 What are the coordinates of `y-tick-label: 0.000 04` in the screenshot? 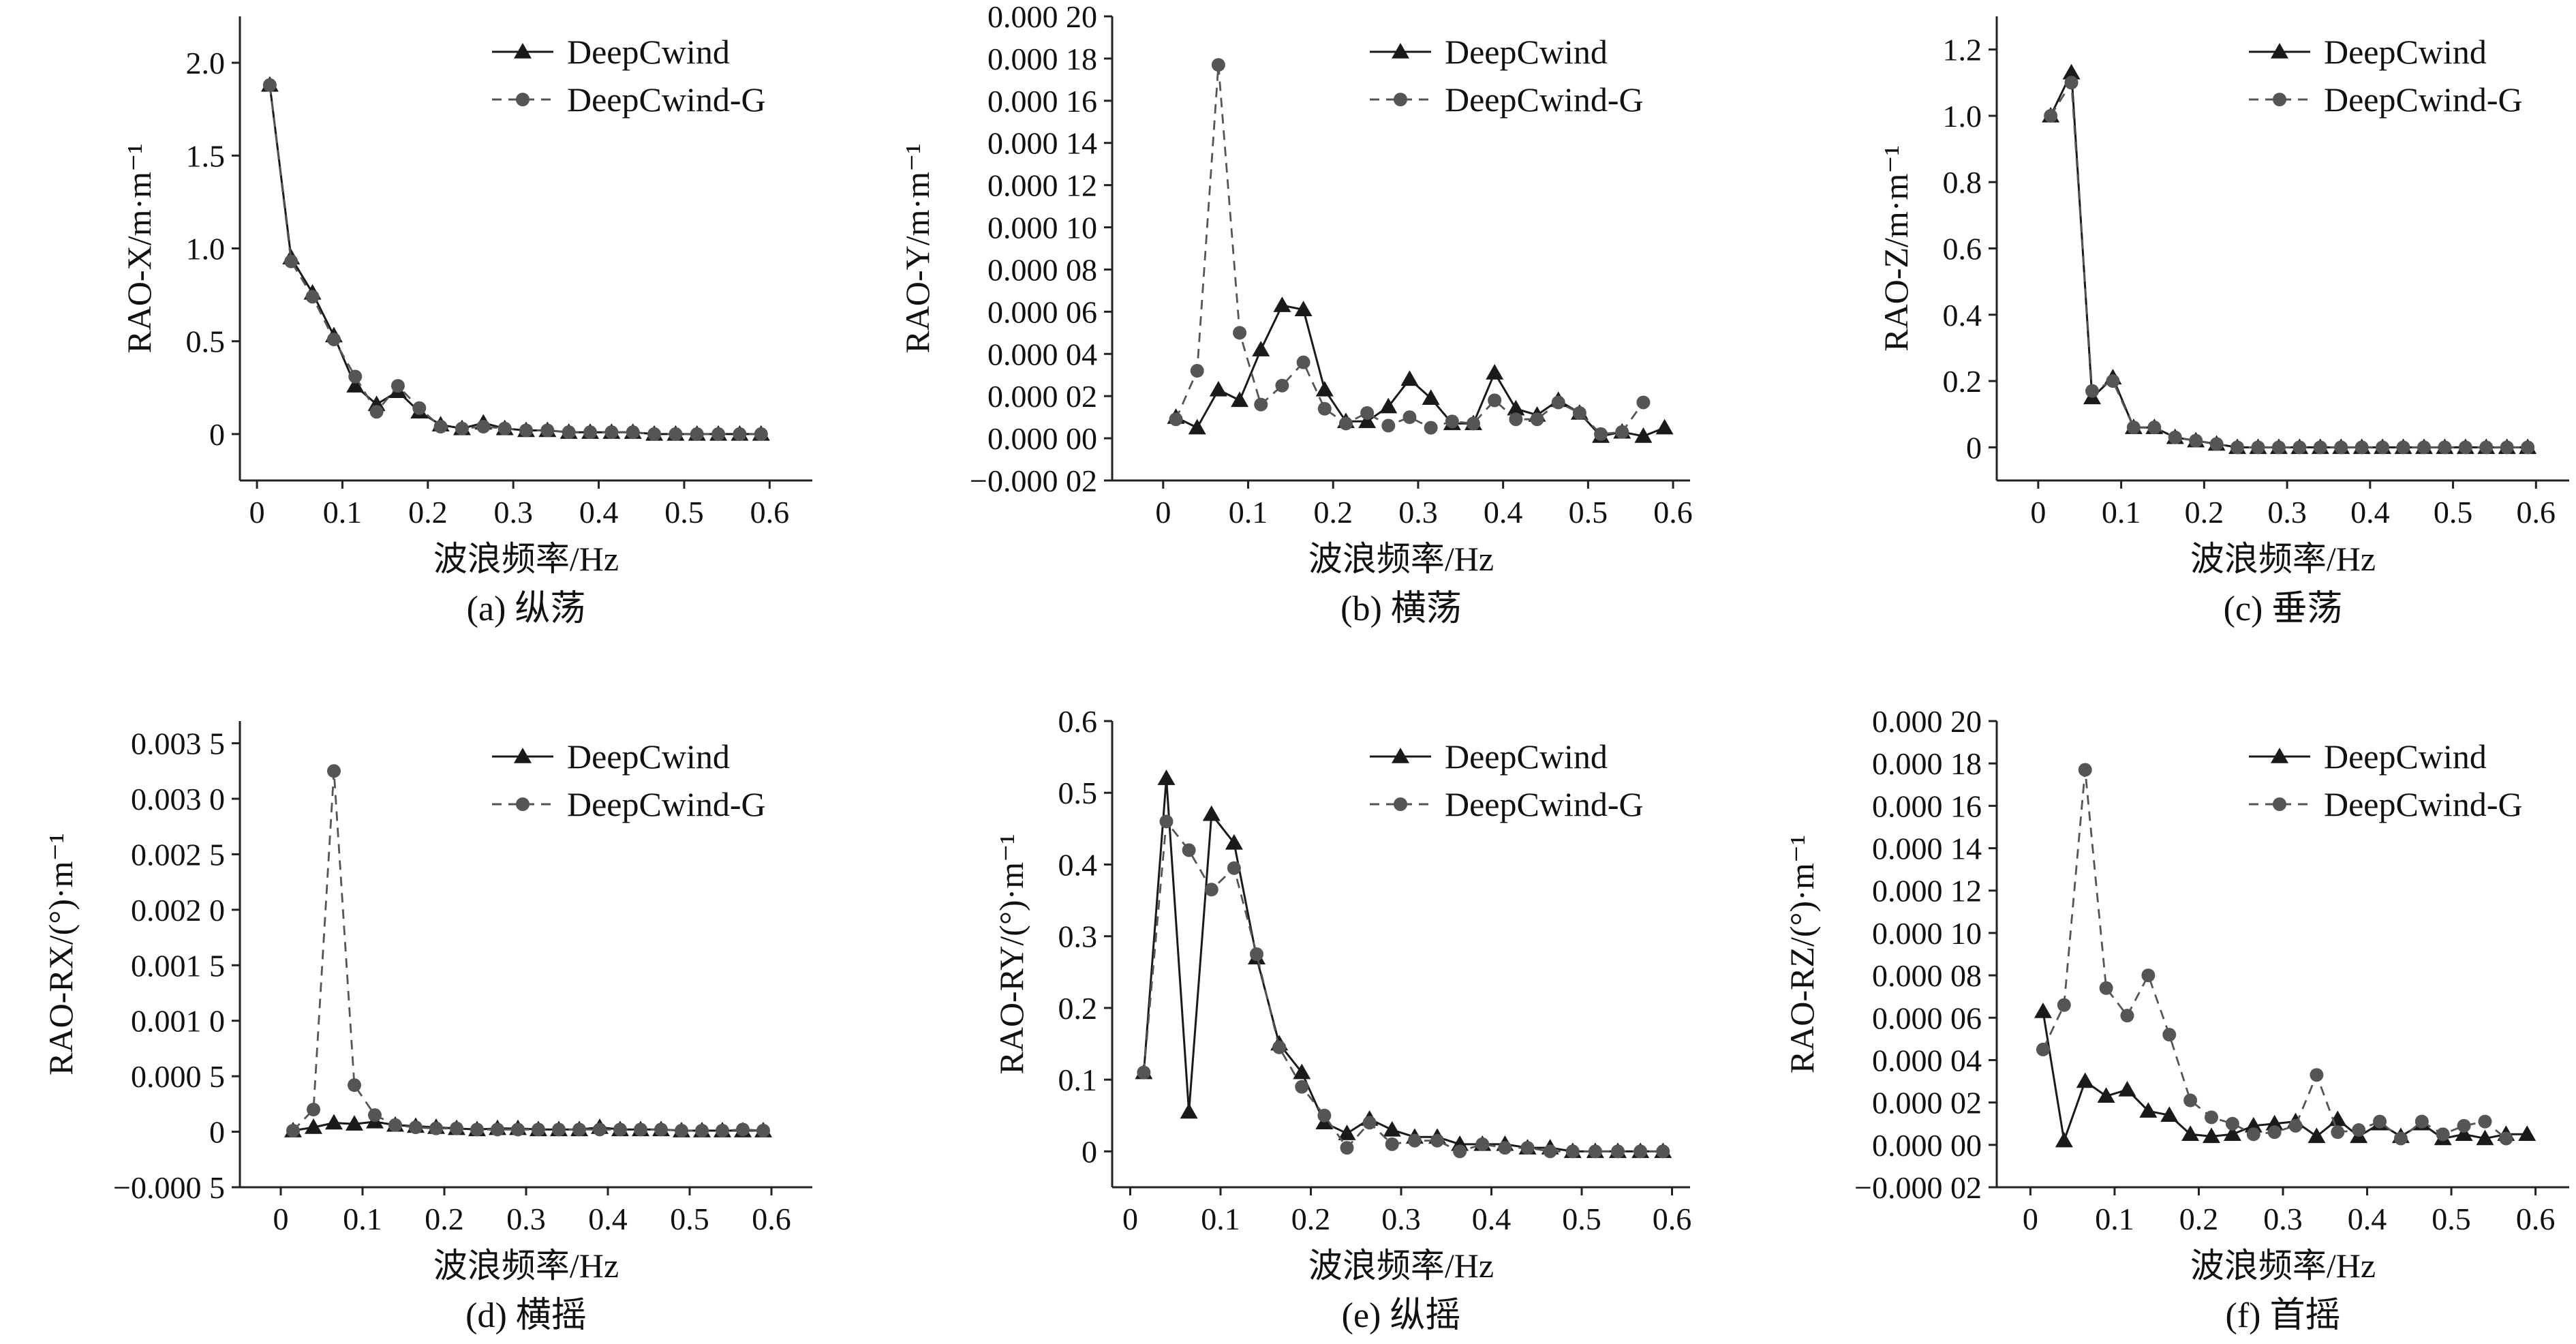 It's located at (1927, 1060).